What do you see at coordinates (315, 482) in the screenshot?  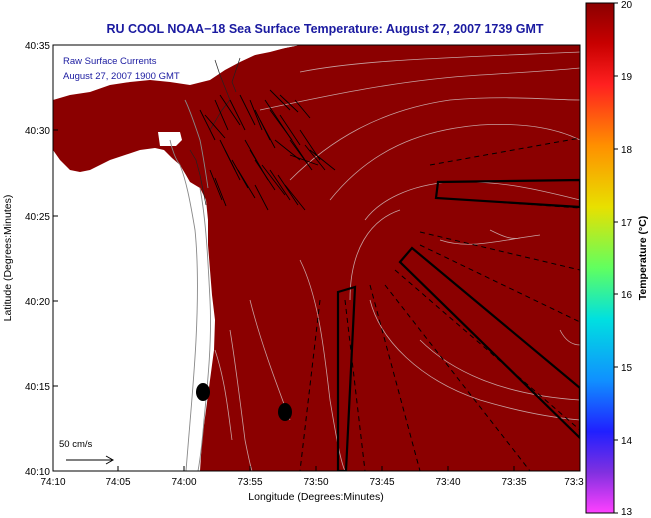 I see `x-tick-label: 73:50` at bounding box center [315, 482].